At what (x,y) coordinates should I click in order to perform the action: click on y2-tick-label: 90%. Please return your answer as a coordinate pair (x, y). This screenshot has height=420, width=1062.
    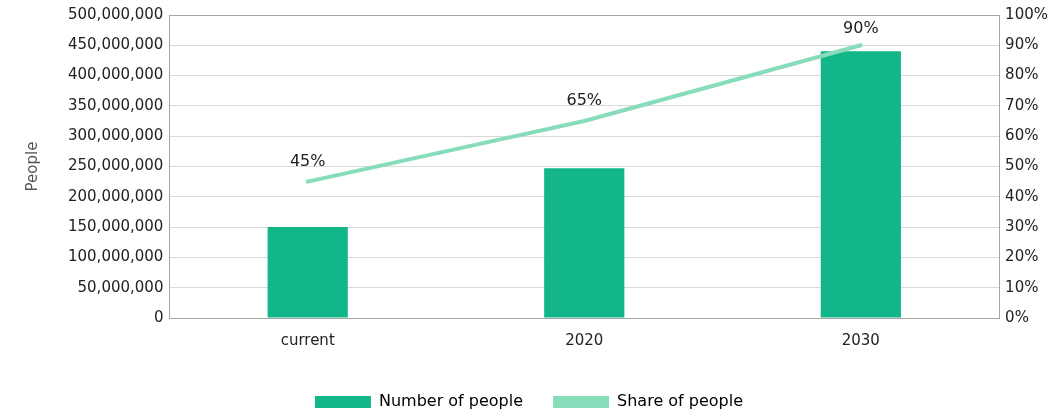
    Looking at the image, I should click on (1022, 44).